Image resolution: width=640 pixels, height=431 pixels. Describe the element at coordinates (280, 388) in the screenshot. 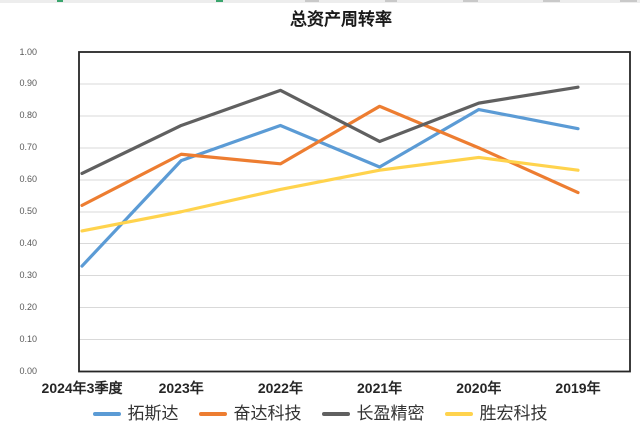

I see `x-category-label: 2022年` at that location.